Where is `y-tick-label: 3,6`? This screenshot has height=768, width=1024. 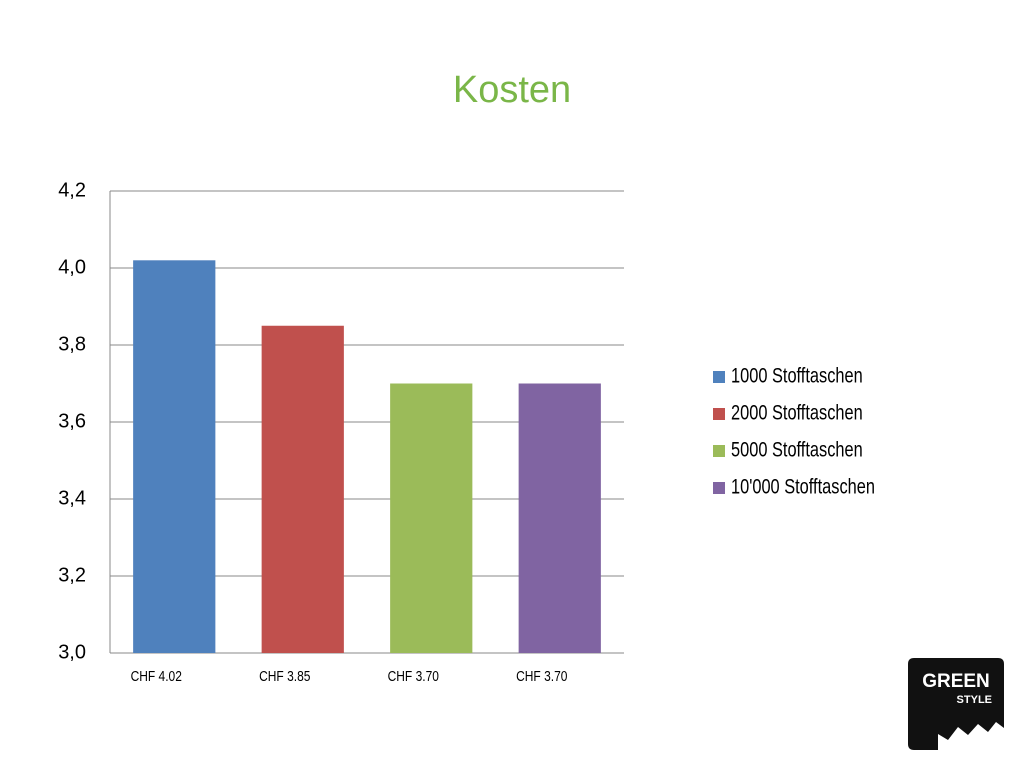
y-tick-label: 3,6 is located at coordinates (72, 421).